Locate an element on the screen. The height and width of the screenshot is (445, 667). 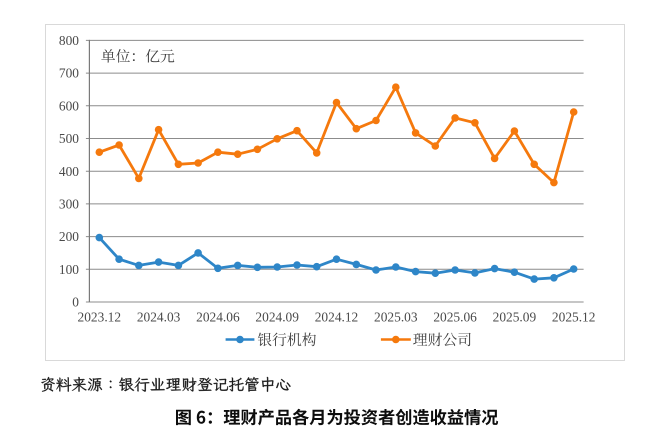
svg-text: 700 is located at coordinates (69, 73).